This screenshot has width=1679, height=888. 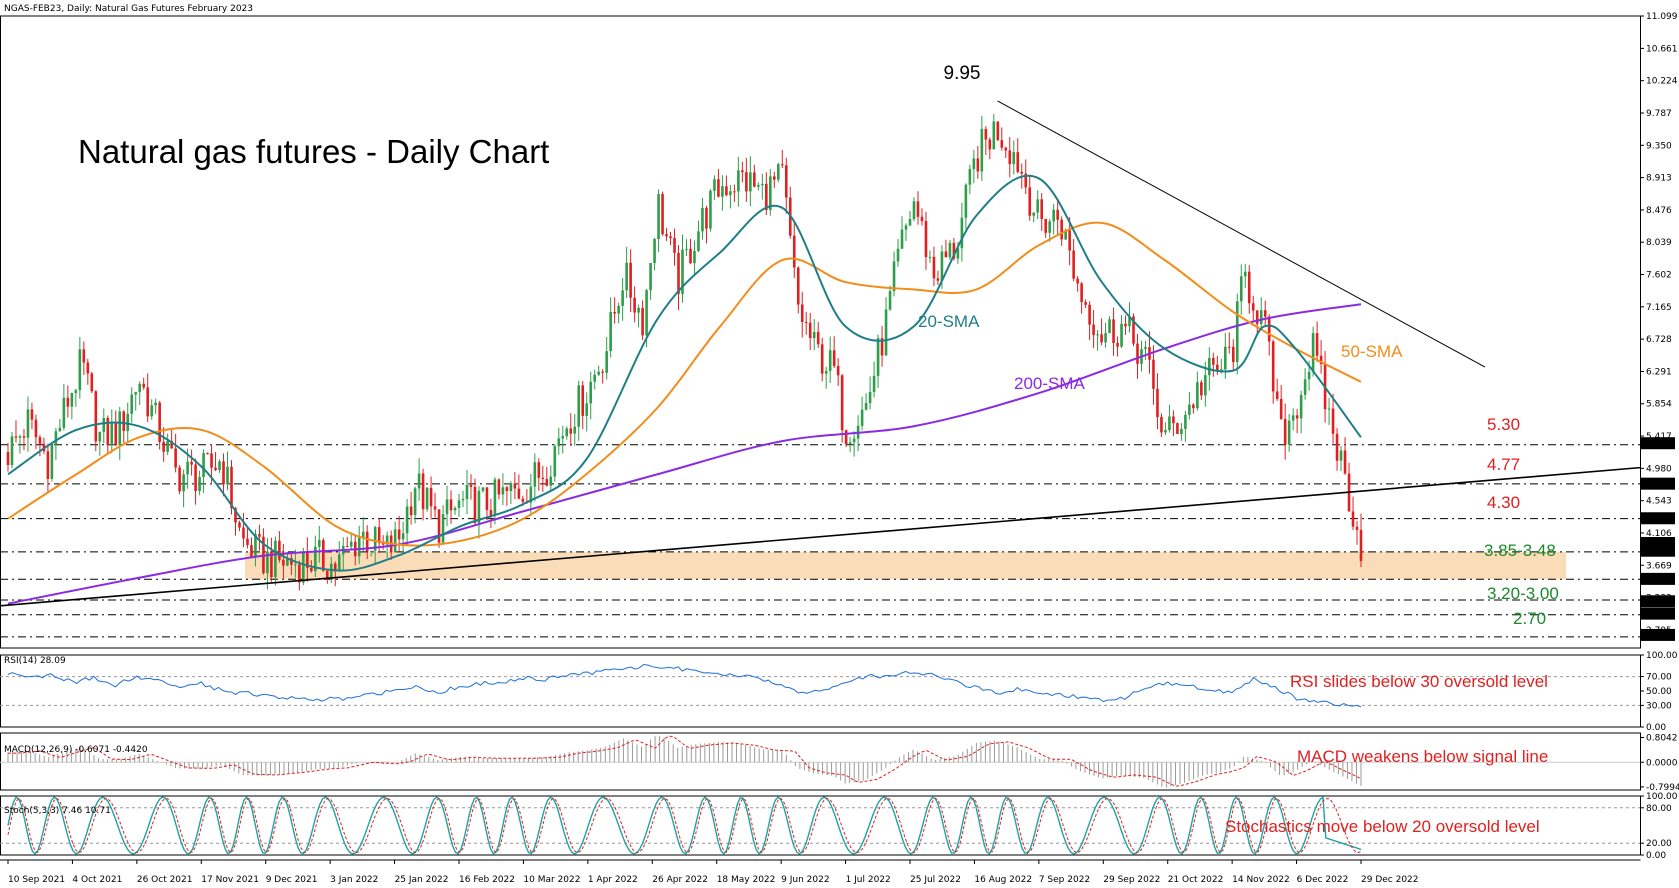 What do you see at coordinates (1659, 844) in the screenshot?
I see `stoch-tick-label-2: 20.00` at bounding box center [1659, 844].